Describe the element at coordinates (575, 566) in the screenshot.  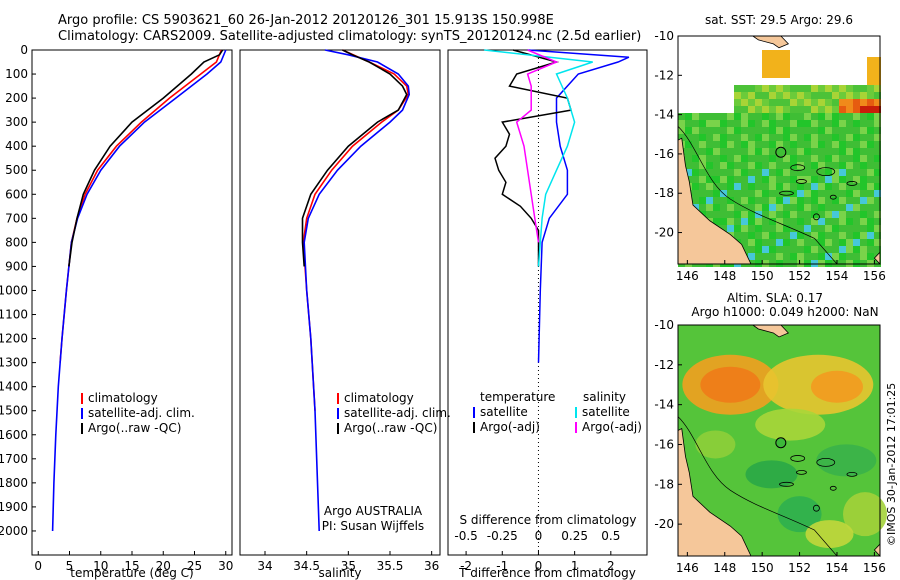
I see `difference-xtick-label: 1` at that location.